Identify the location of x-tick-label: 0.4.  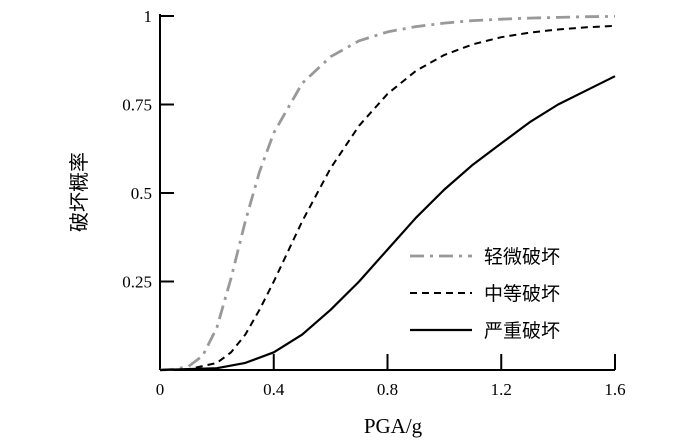
(274, 389).